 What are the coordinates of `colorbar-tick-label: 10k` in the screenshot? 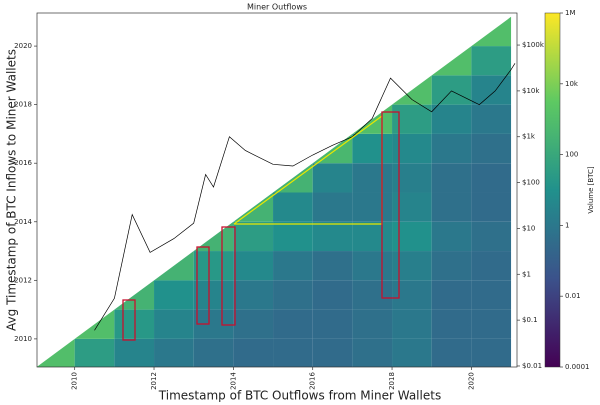 It's located at (572, 84).